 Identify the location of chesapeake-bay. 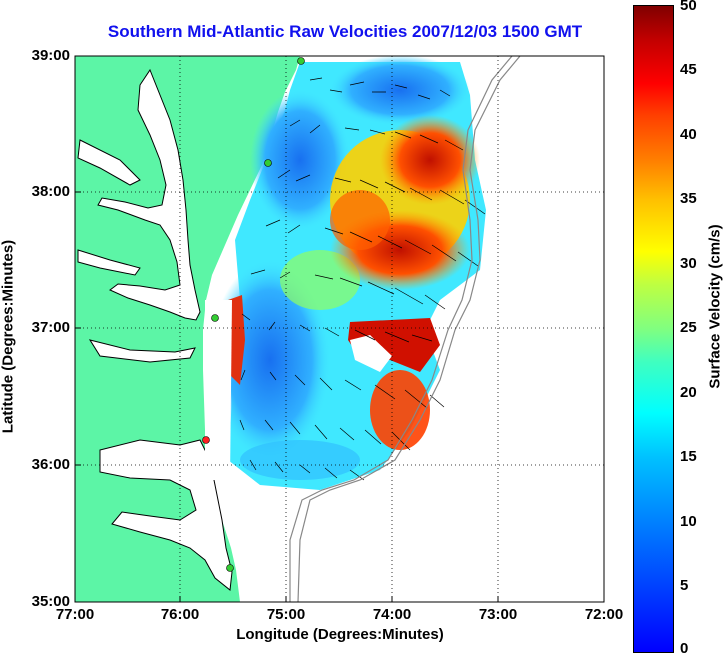
(149, 194).